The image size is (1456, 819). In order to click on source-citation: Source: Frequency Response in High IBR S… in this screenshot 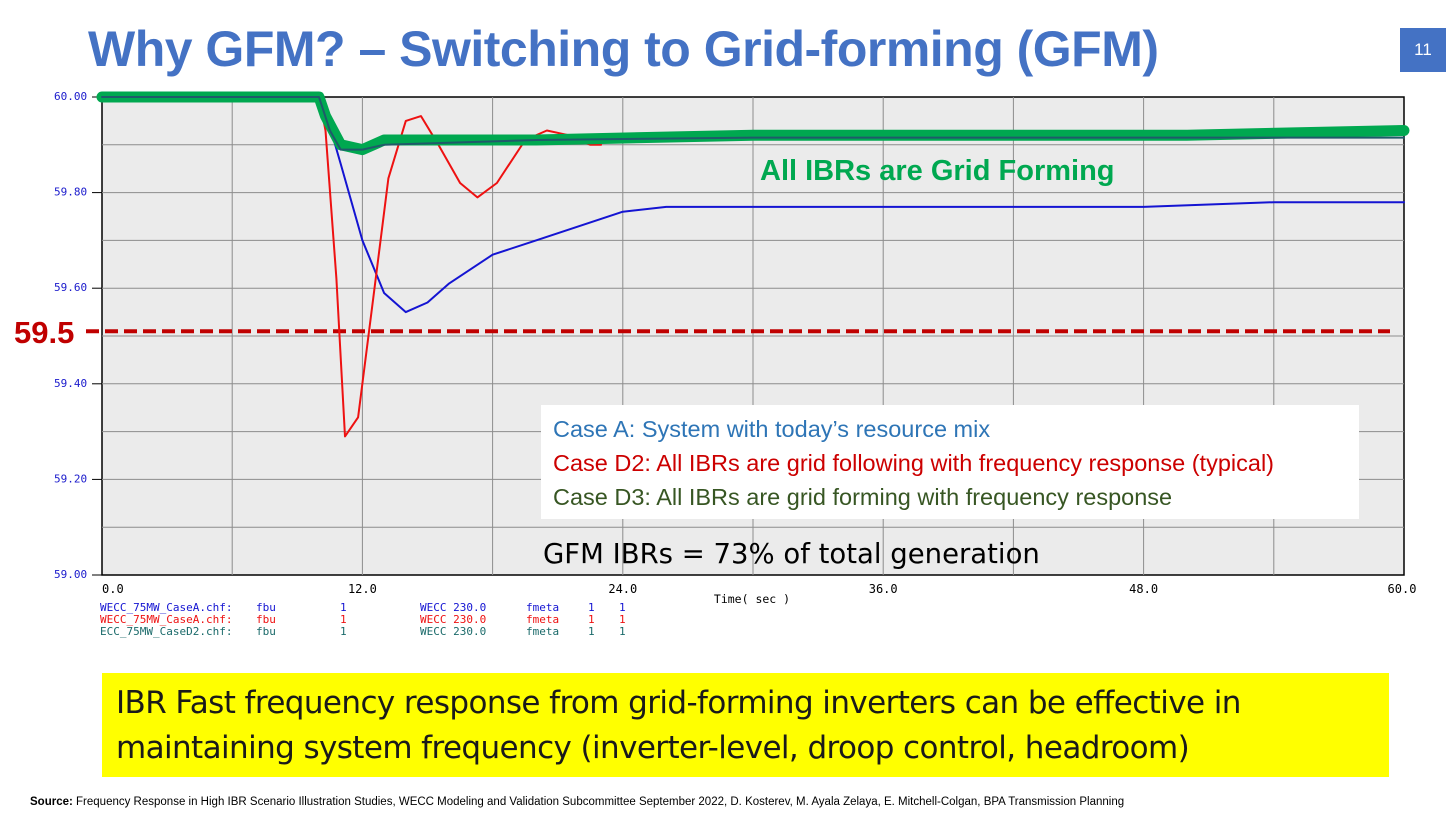, I will do `click(577, 802)`.